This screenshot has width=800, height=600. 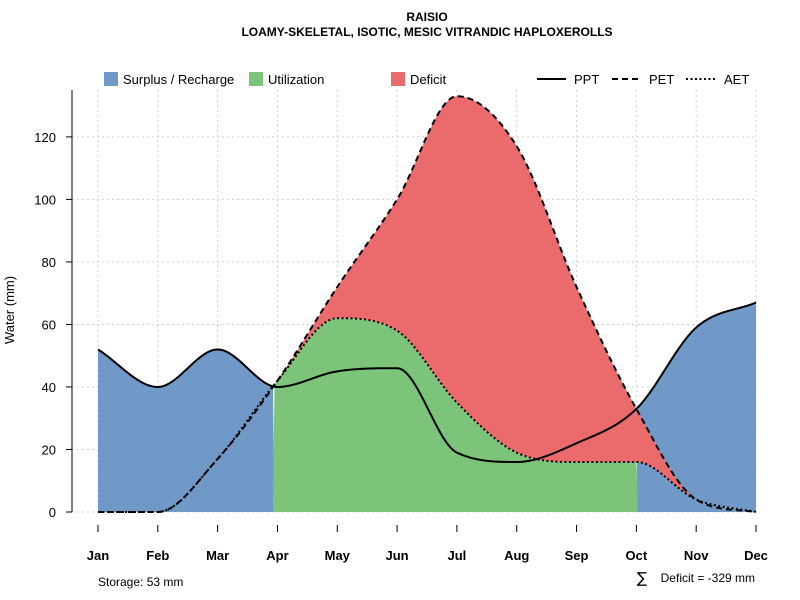 I want to click on sum-symbol-icon: ∑, so click(x=642, y=578).